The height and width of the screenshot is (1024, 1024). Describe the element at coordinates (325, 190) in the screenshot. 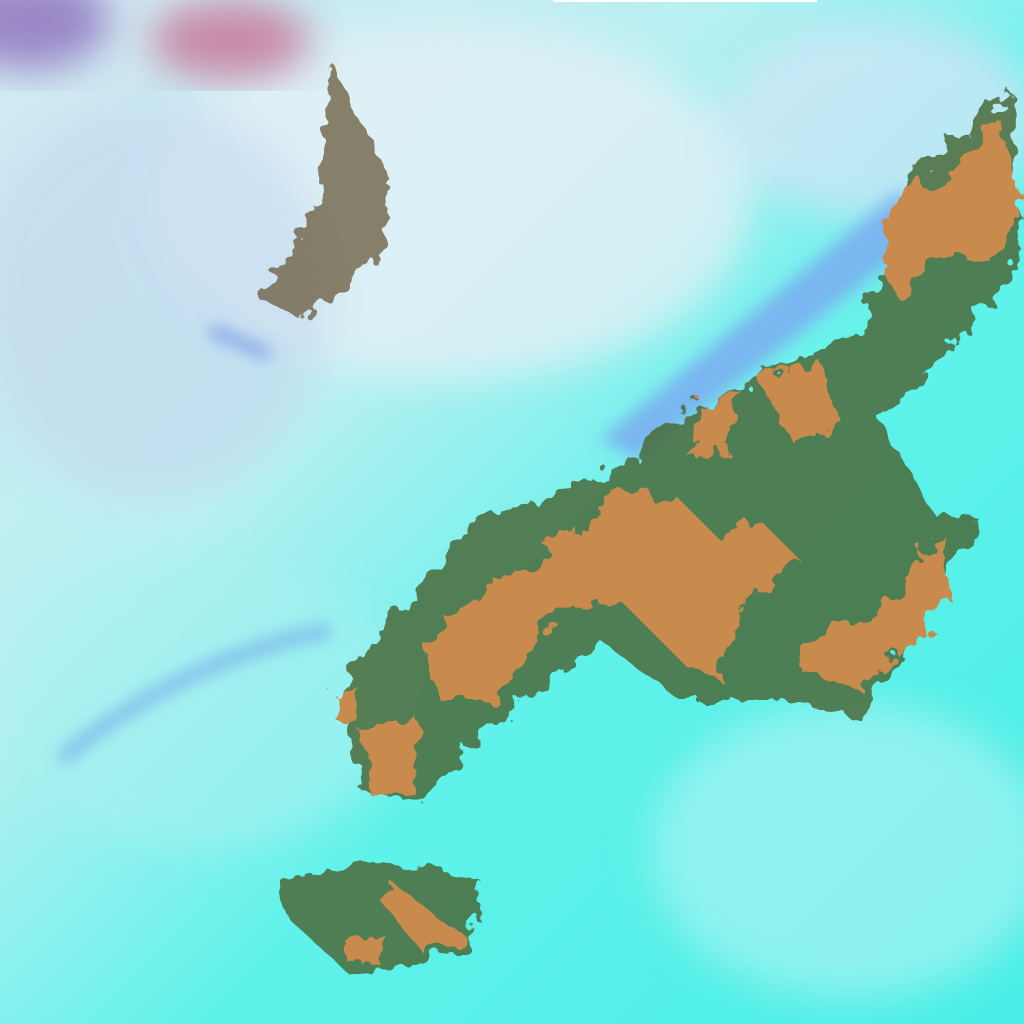

I see `dune-streak` at that location.